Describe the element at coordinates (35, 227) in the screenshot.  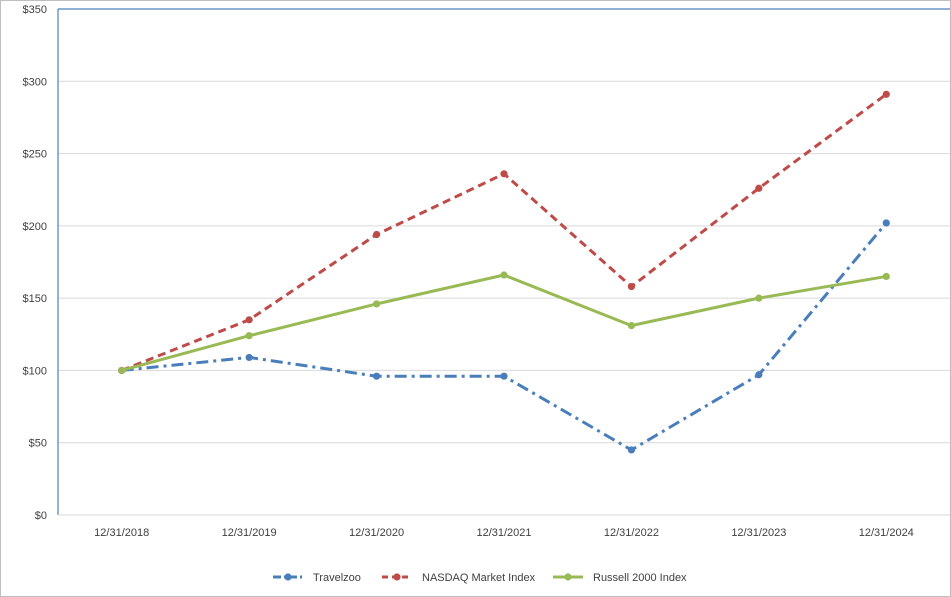
I see `y-tick-label: $200` at that location.